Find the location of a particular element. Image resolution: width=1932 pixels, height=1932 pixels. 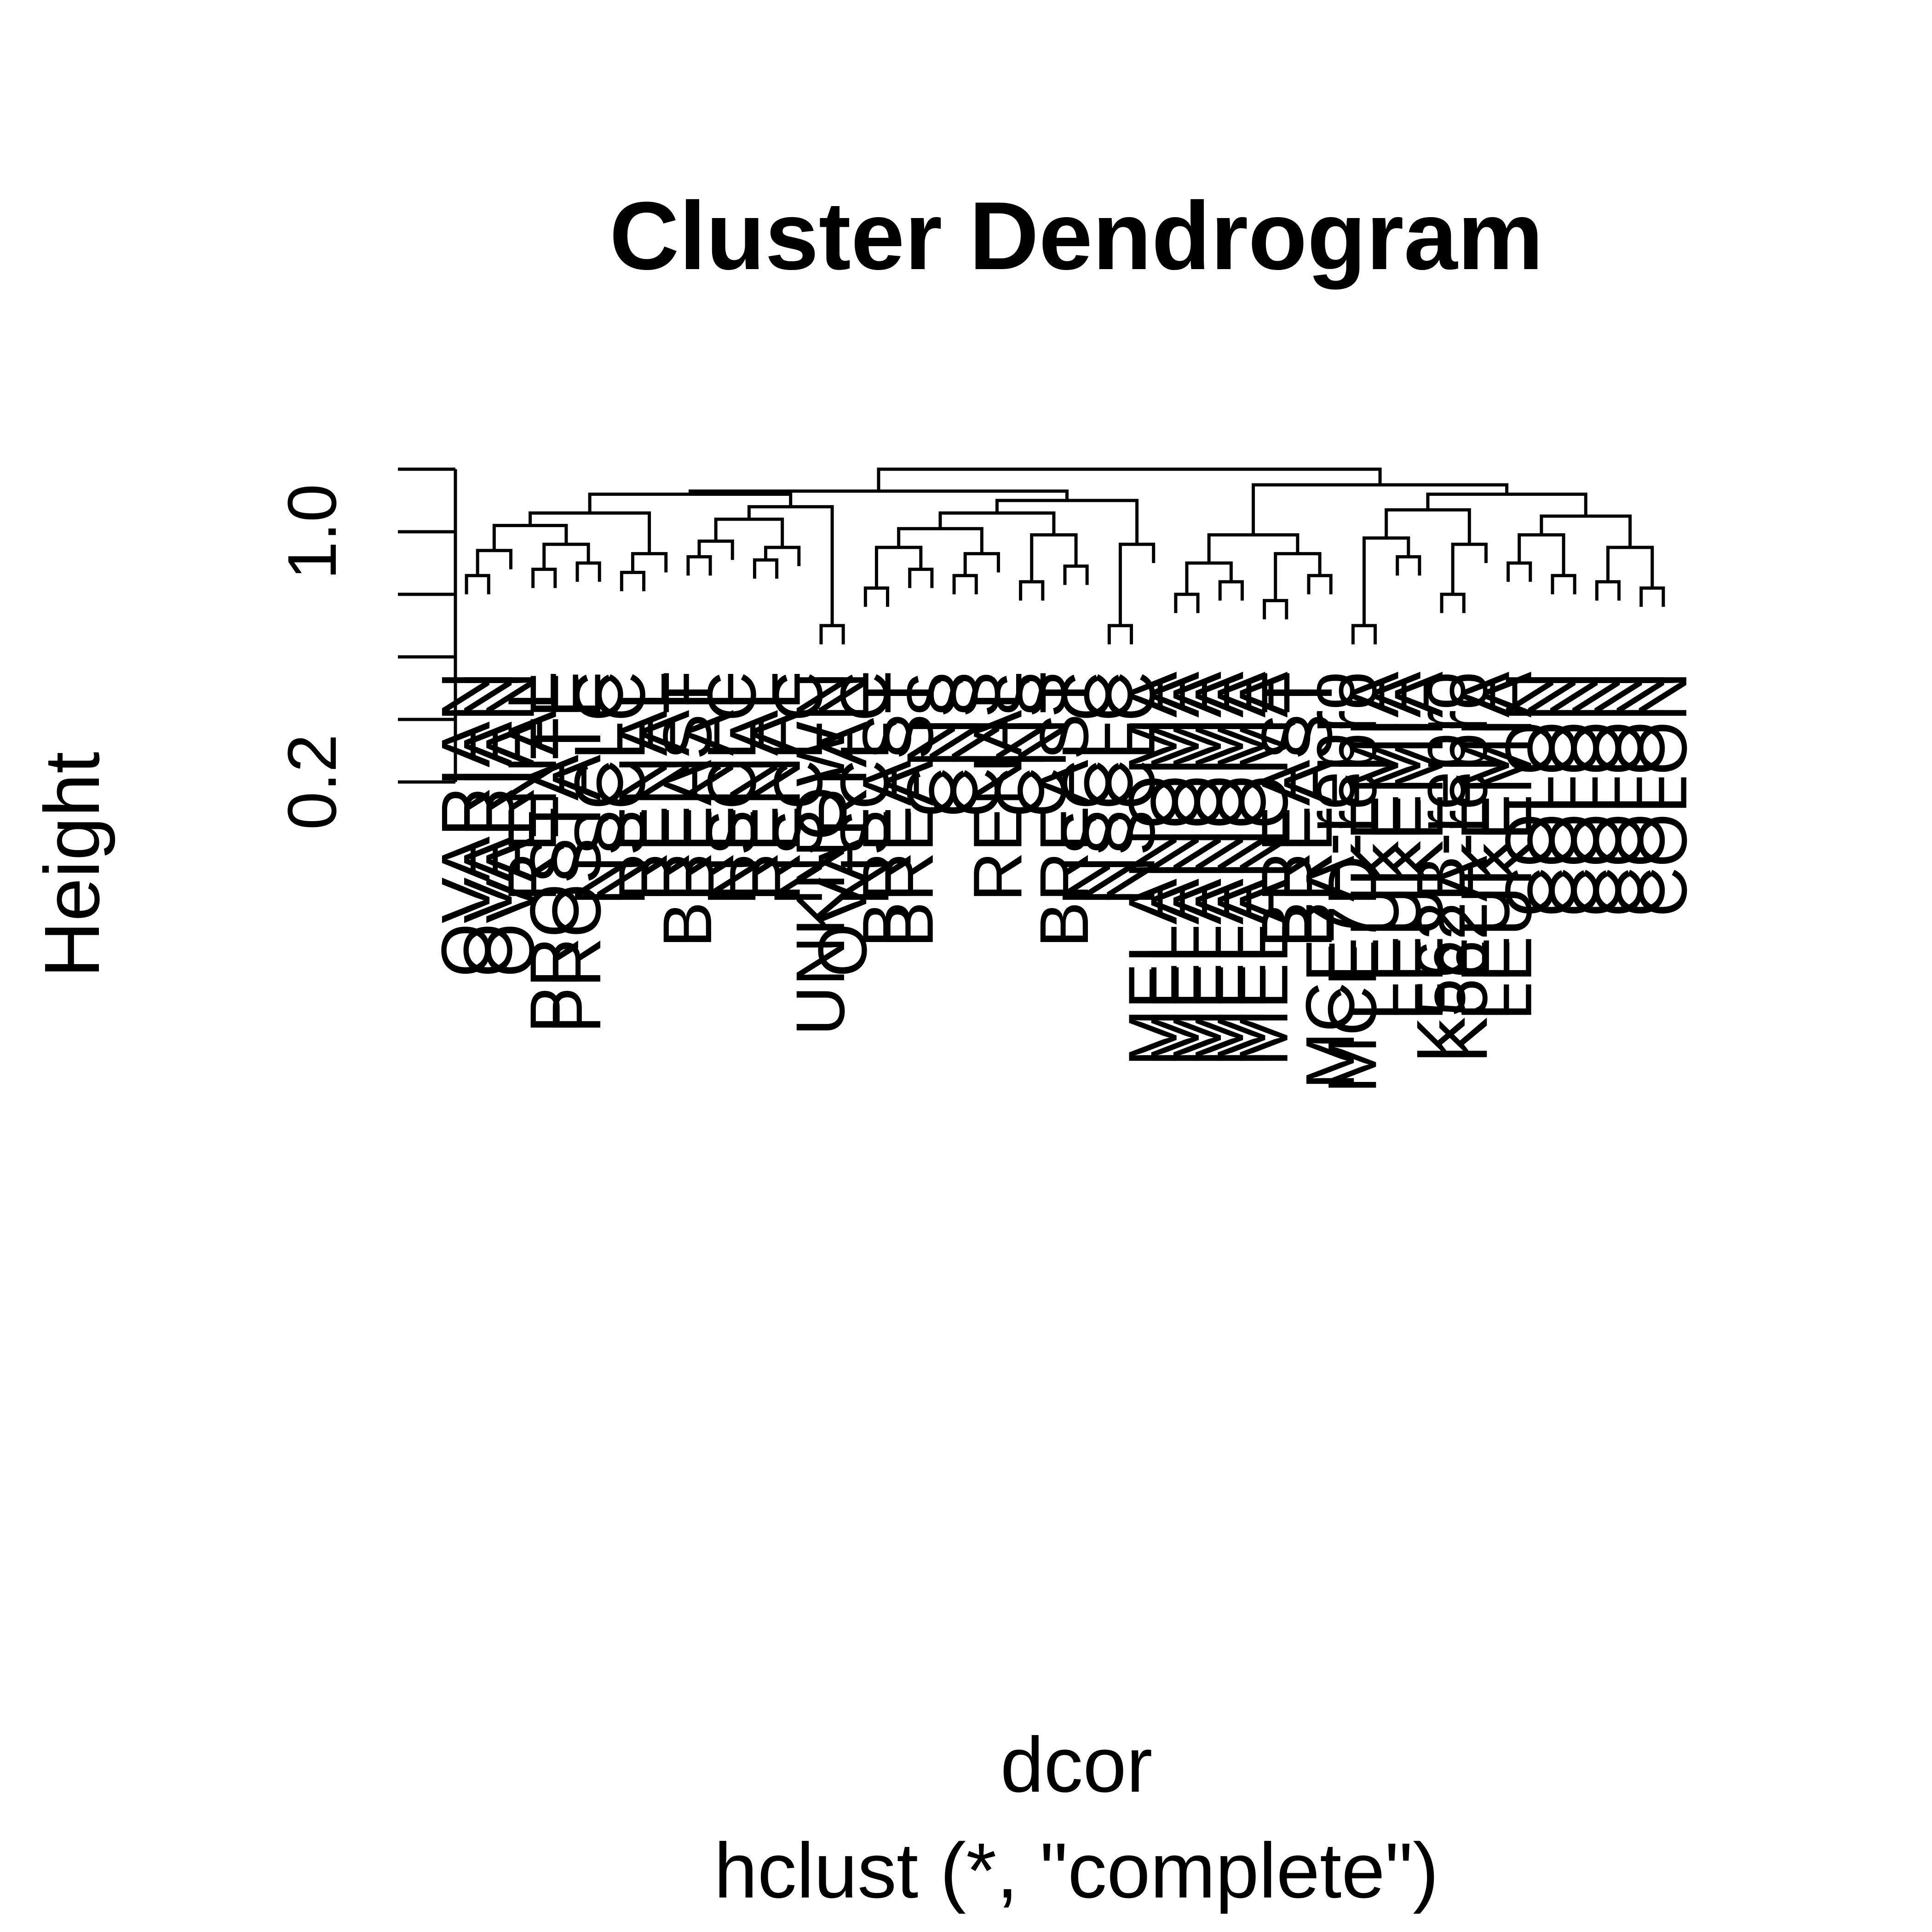

leaf-label: MCF7A-repro is located at coordinates (1329, 881).